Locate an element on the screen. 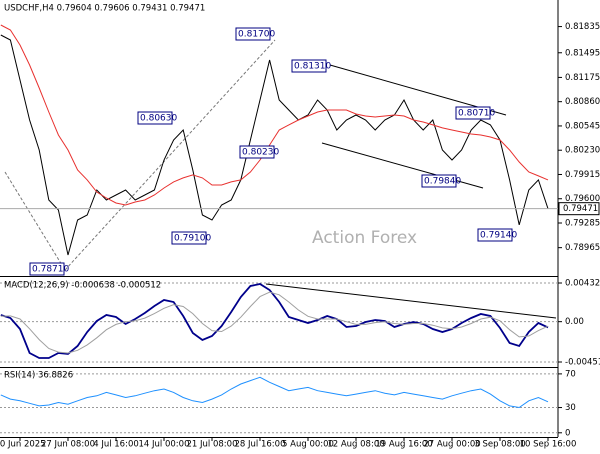 This screenshot has width=600, height=454. y-tick-label: 30 is located at coordinates (570, 408).